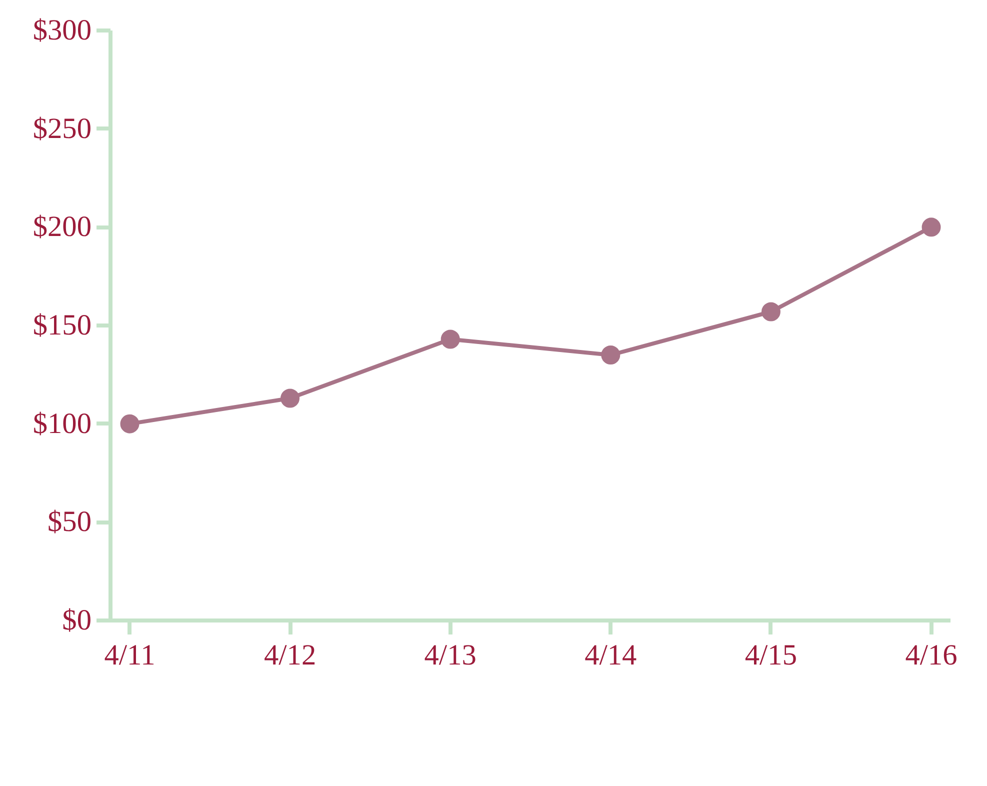 The width and height of the screenshot is (987, 786). I want to click on x-tick-label: 4/15, so click(771, 656).